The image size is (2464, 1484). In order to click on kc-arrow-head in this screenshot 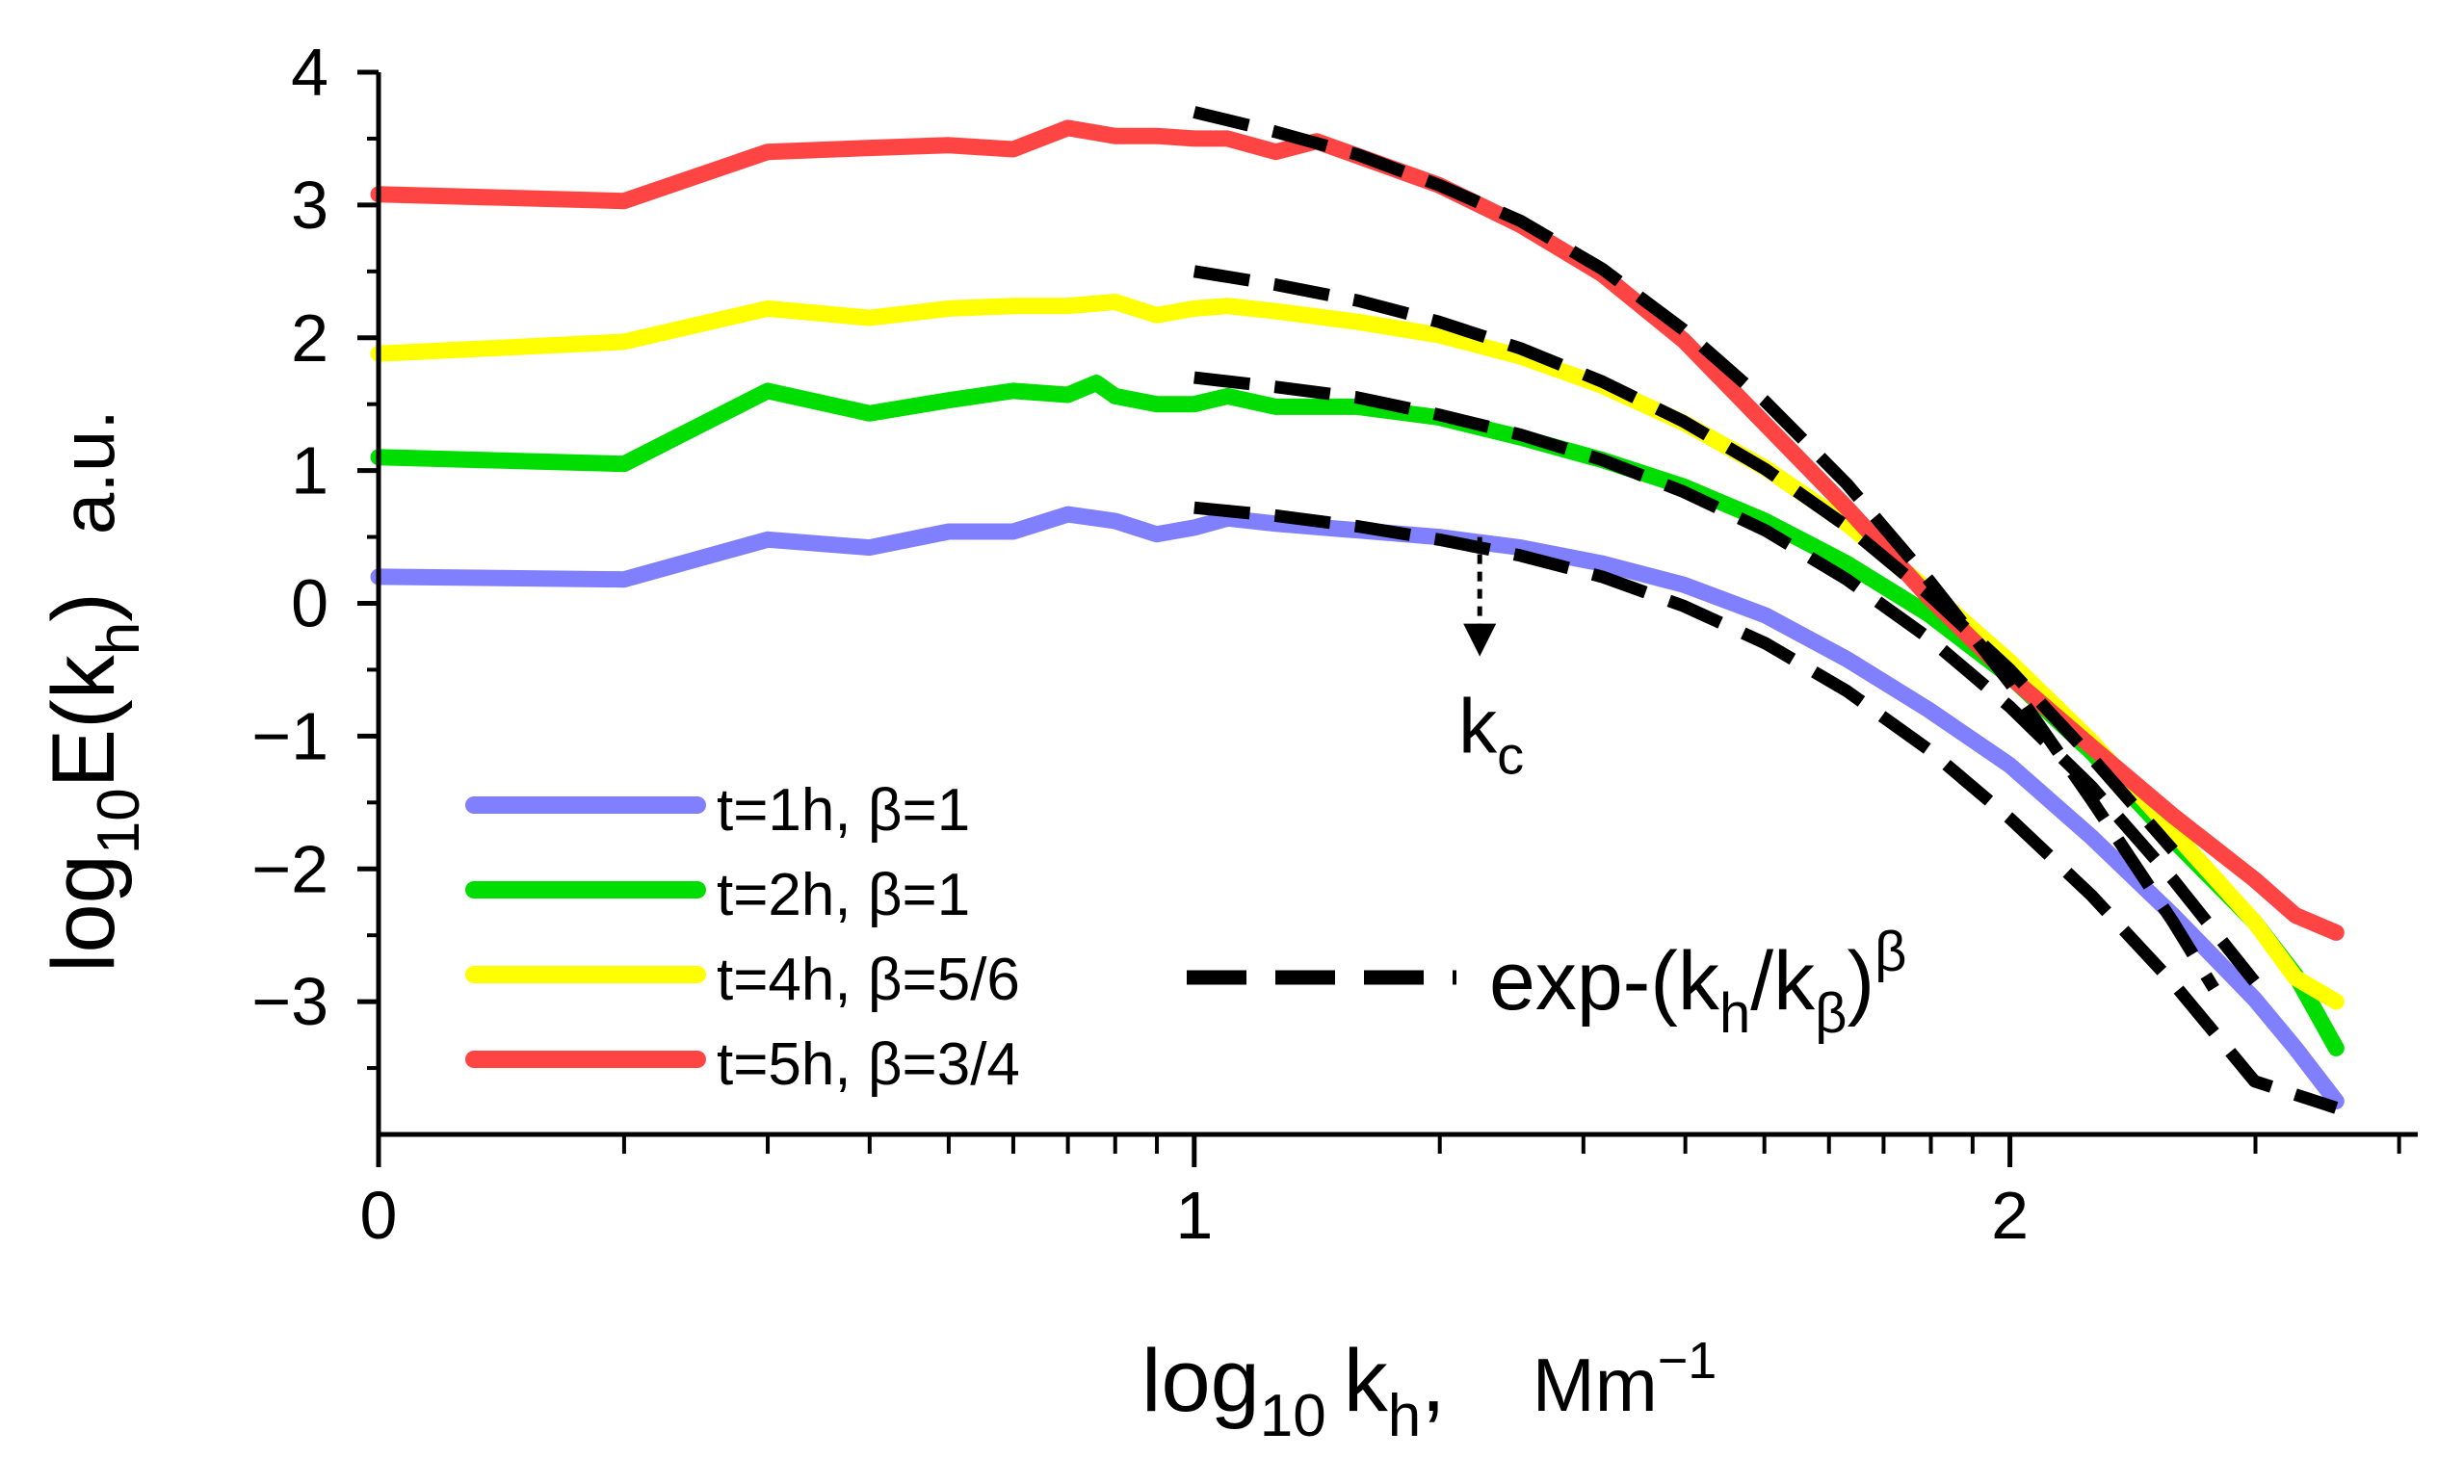, I will do `click(1480, 640)`.